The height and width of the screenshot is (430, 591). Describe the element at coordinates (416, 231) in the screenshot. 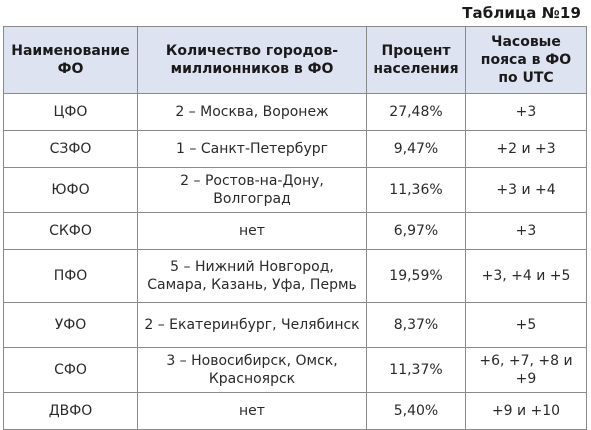

I see `cell-percent: 6,97%` at that location.